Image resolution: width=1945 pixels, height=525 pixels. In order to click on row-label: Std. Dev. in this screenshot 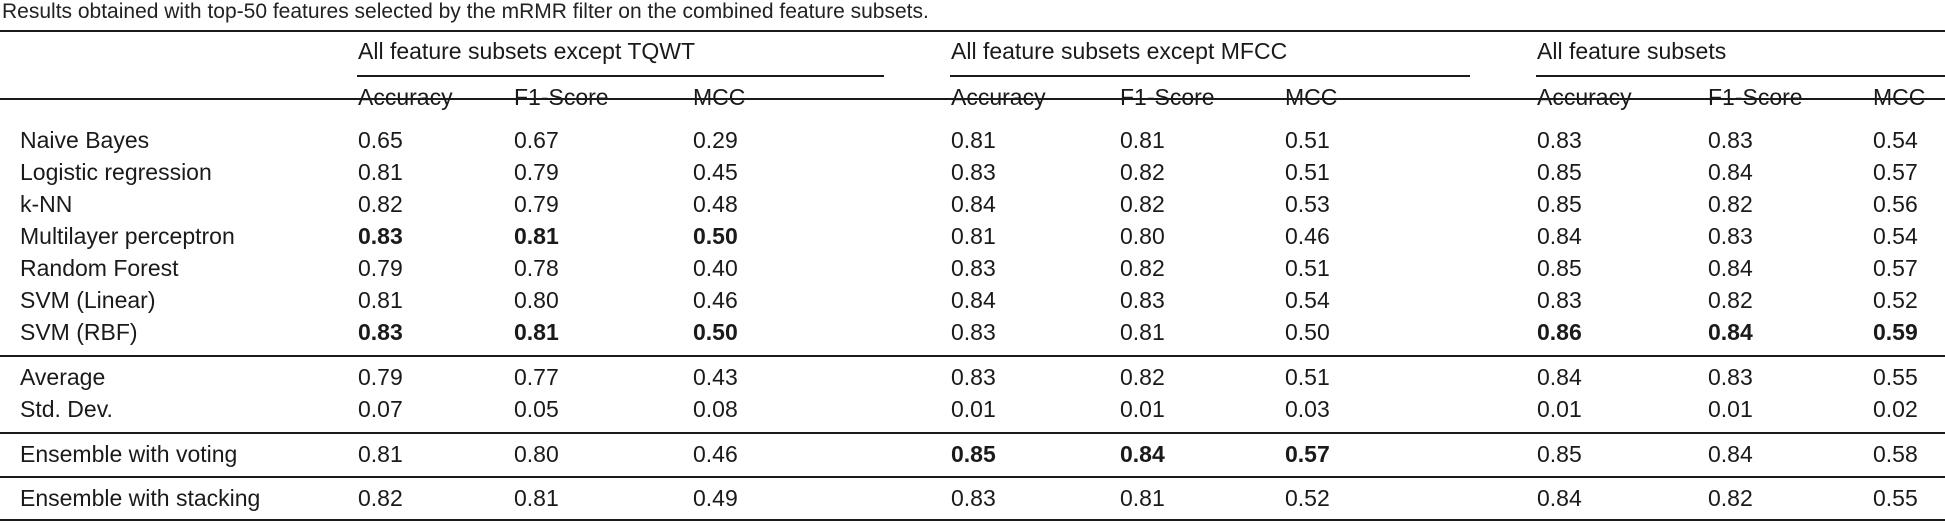, I will do `click(66, 409)`.